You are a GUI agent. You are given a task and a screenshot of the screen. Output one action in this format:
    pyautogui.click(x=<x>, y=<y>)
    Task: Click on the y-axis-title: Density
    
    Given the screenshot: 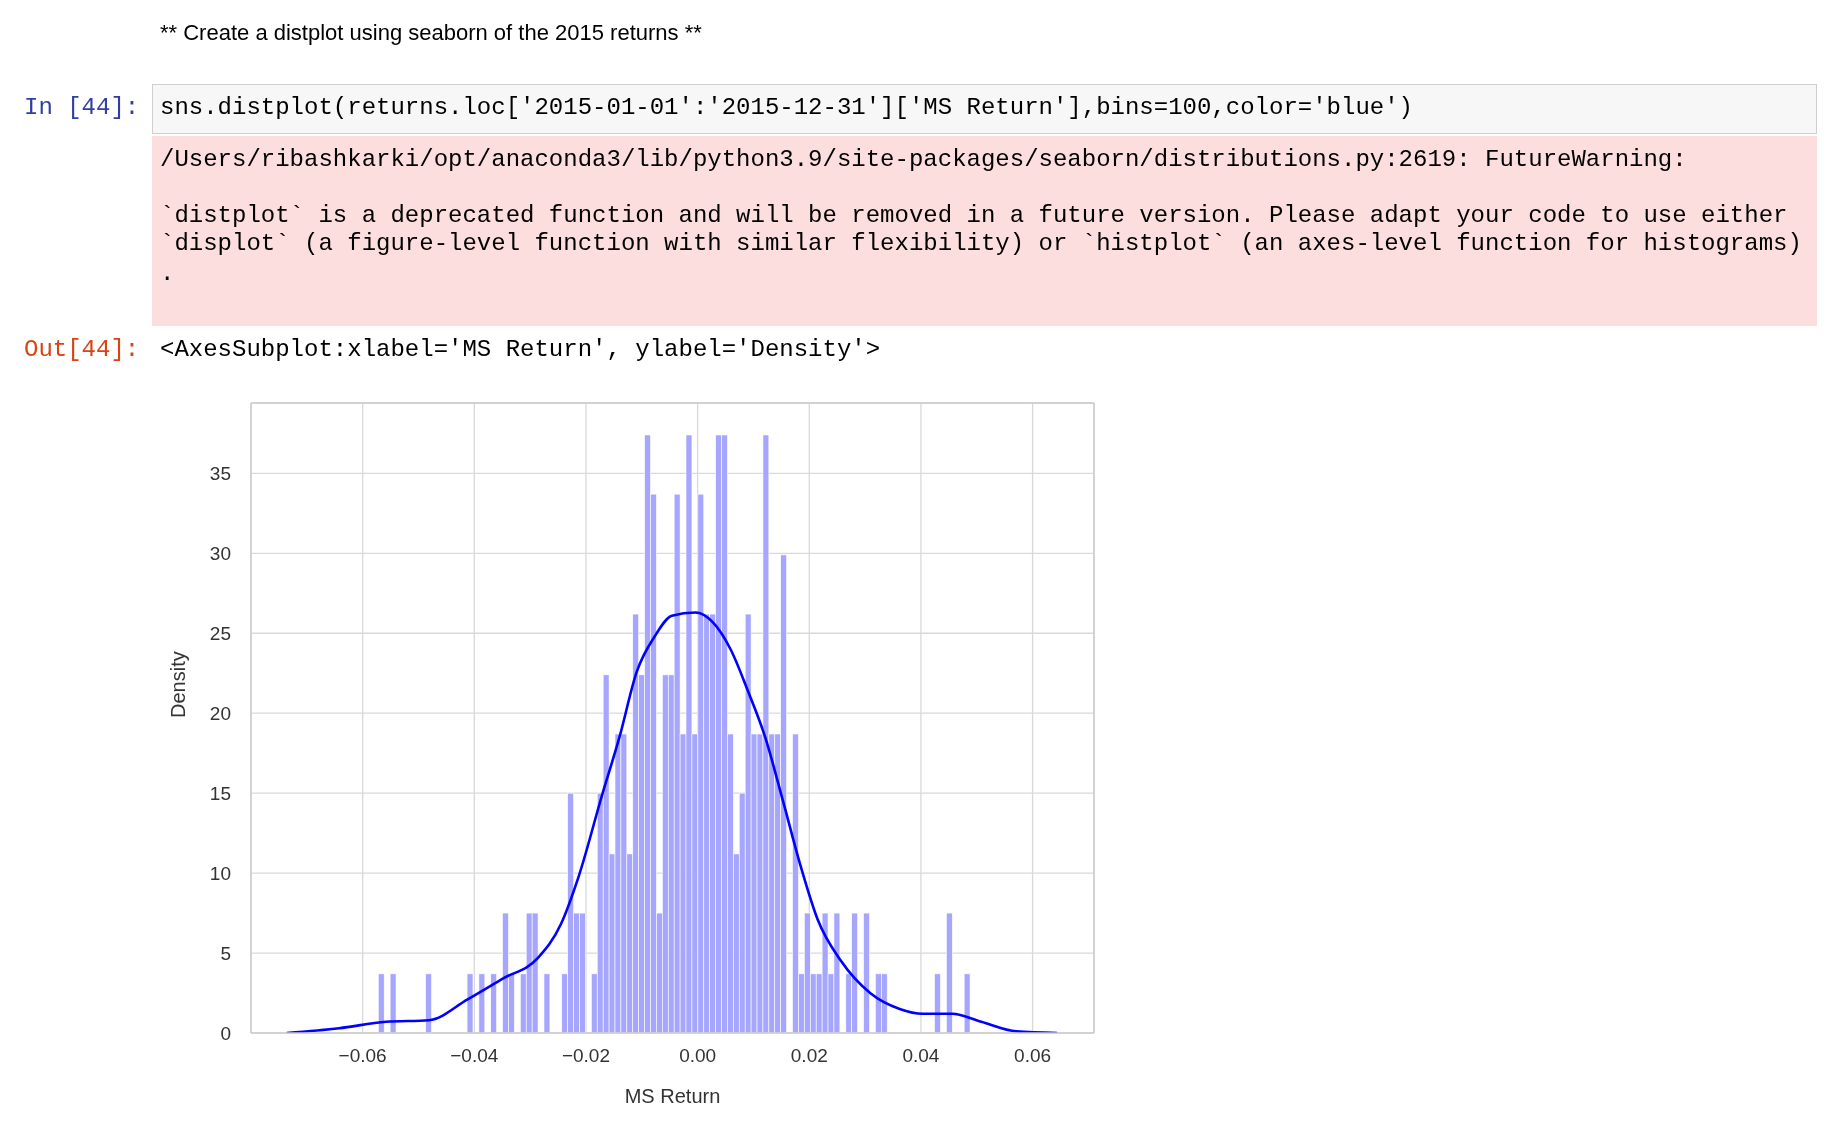 What is the action you would take?
    pyautogui.click(x=178, y=684)
    